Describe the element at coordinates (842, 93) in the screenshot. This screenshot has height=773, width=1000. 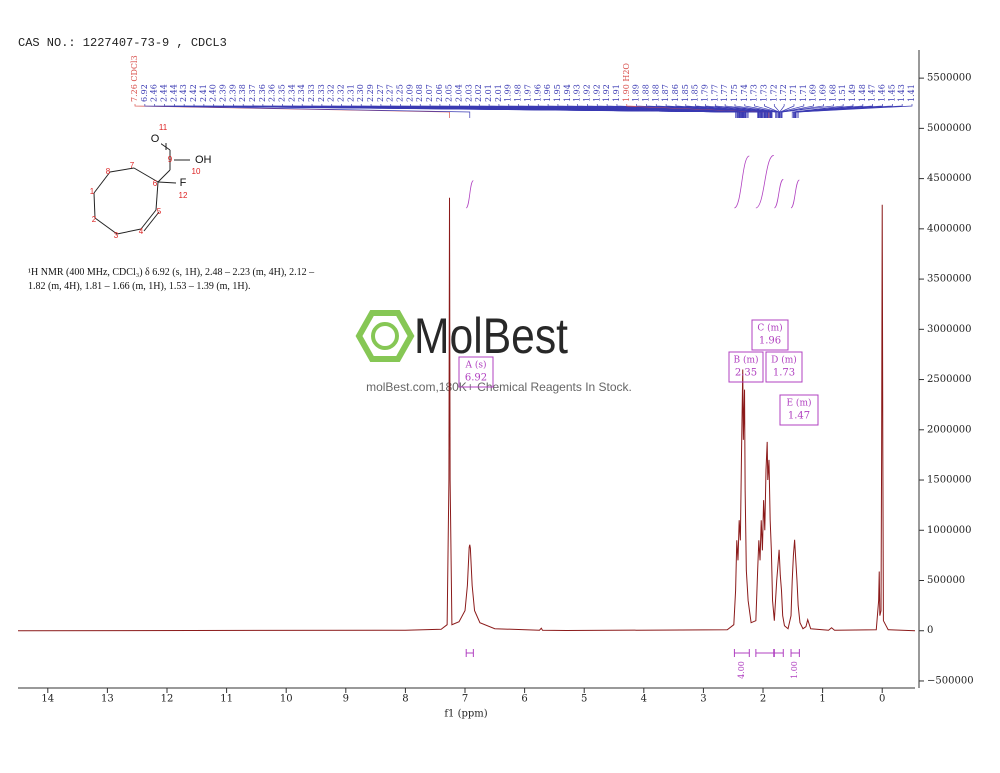
I see `peak-label: 1.51` at that location.